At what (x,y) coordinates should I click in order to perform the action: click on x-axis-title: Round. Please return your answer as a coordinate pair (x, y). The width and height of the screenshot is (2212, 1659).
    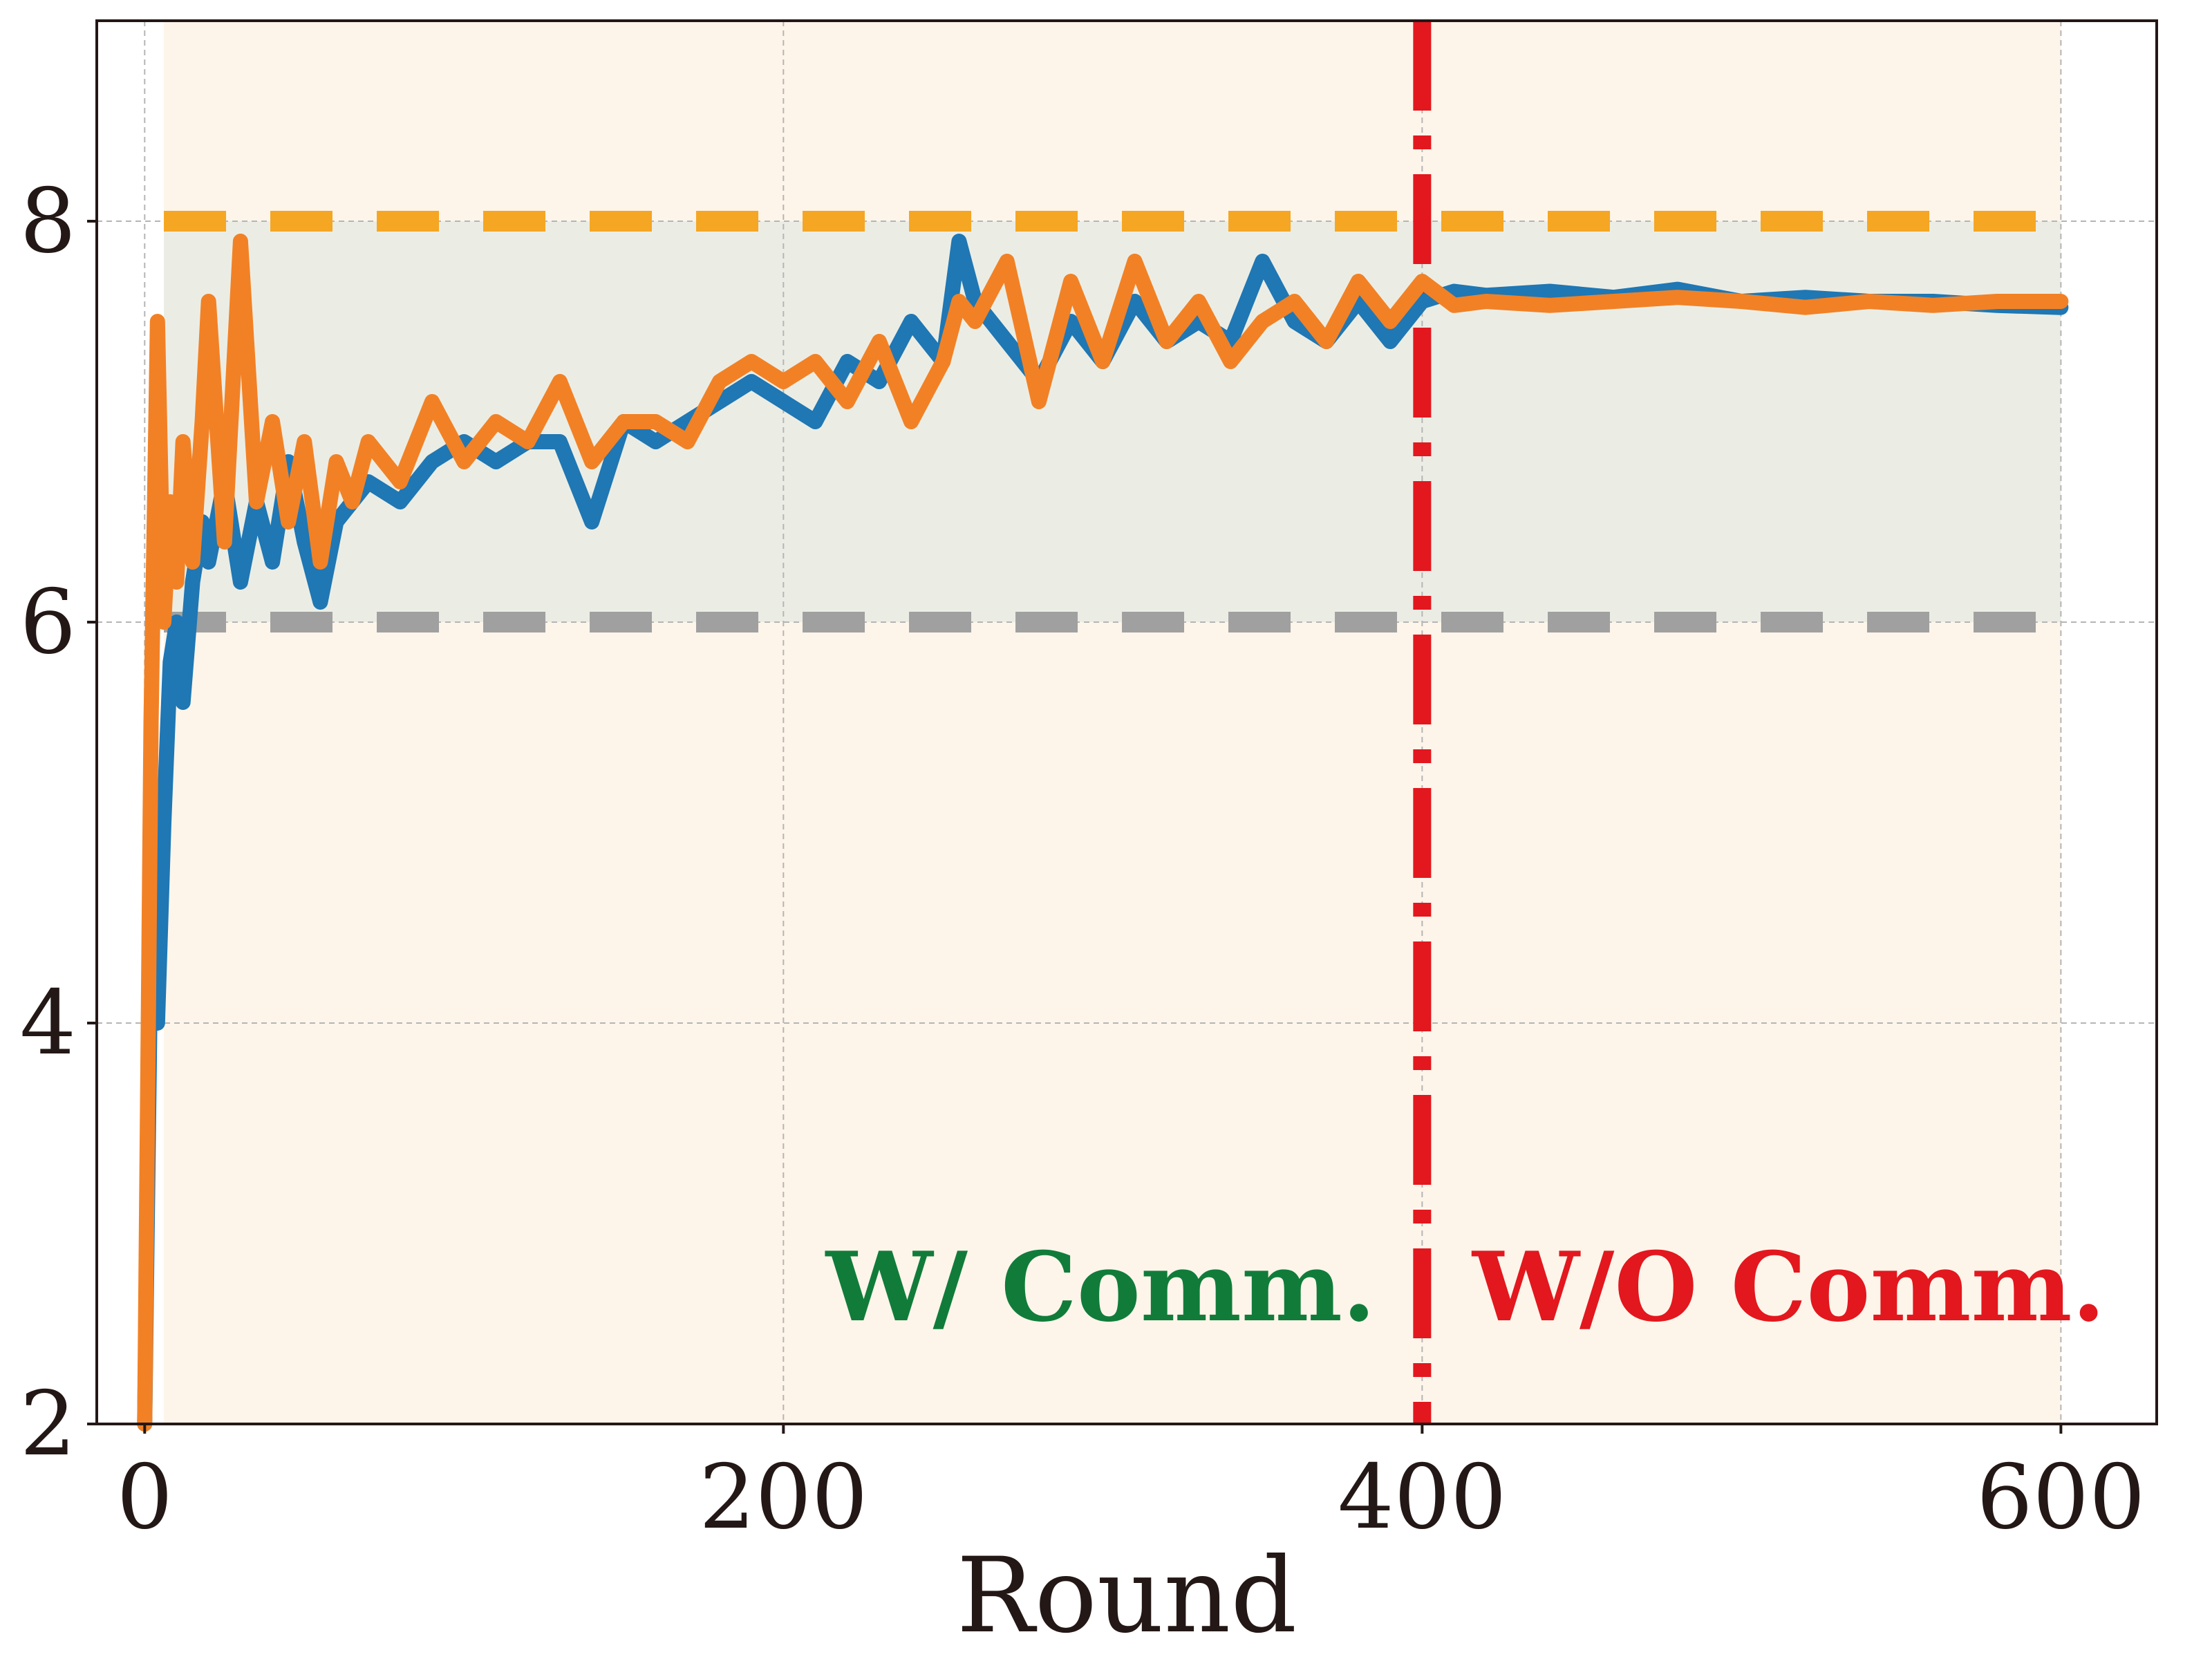
    Looking at the image, I should click on (1127, 1596).